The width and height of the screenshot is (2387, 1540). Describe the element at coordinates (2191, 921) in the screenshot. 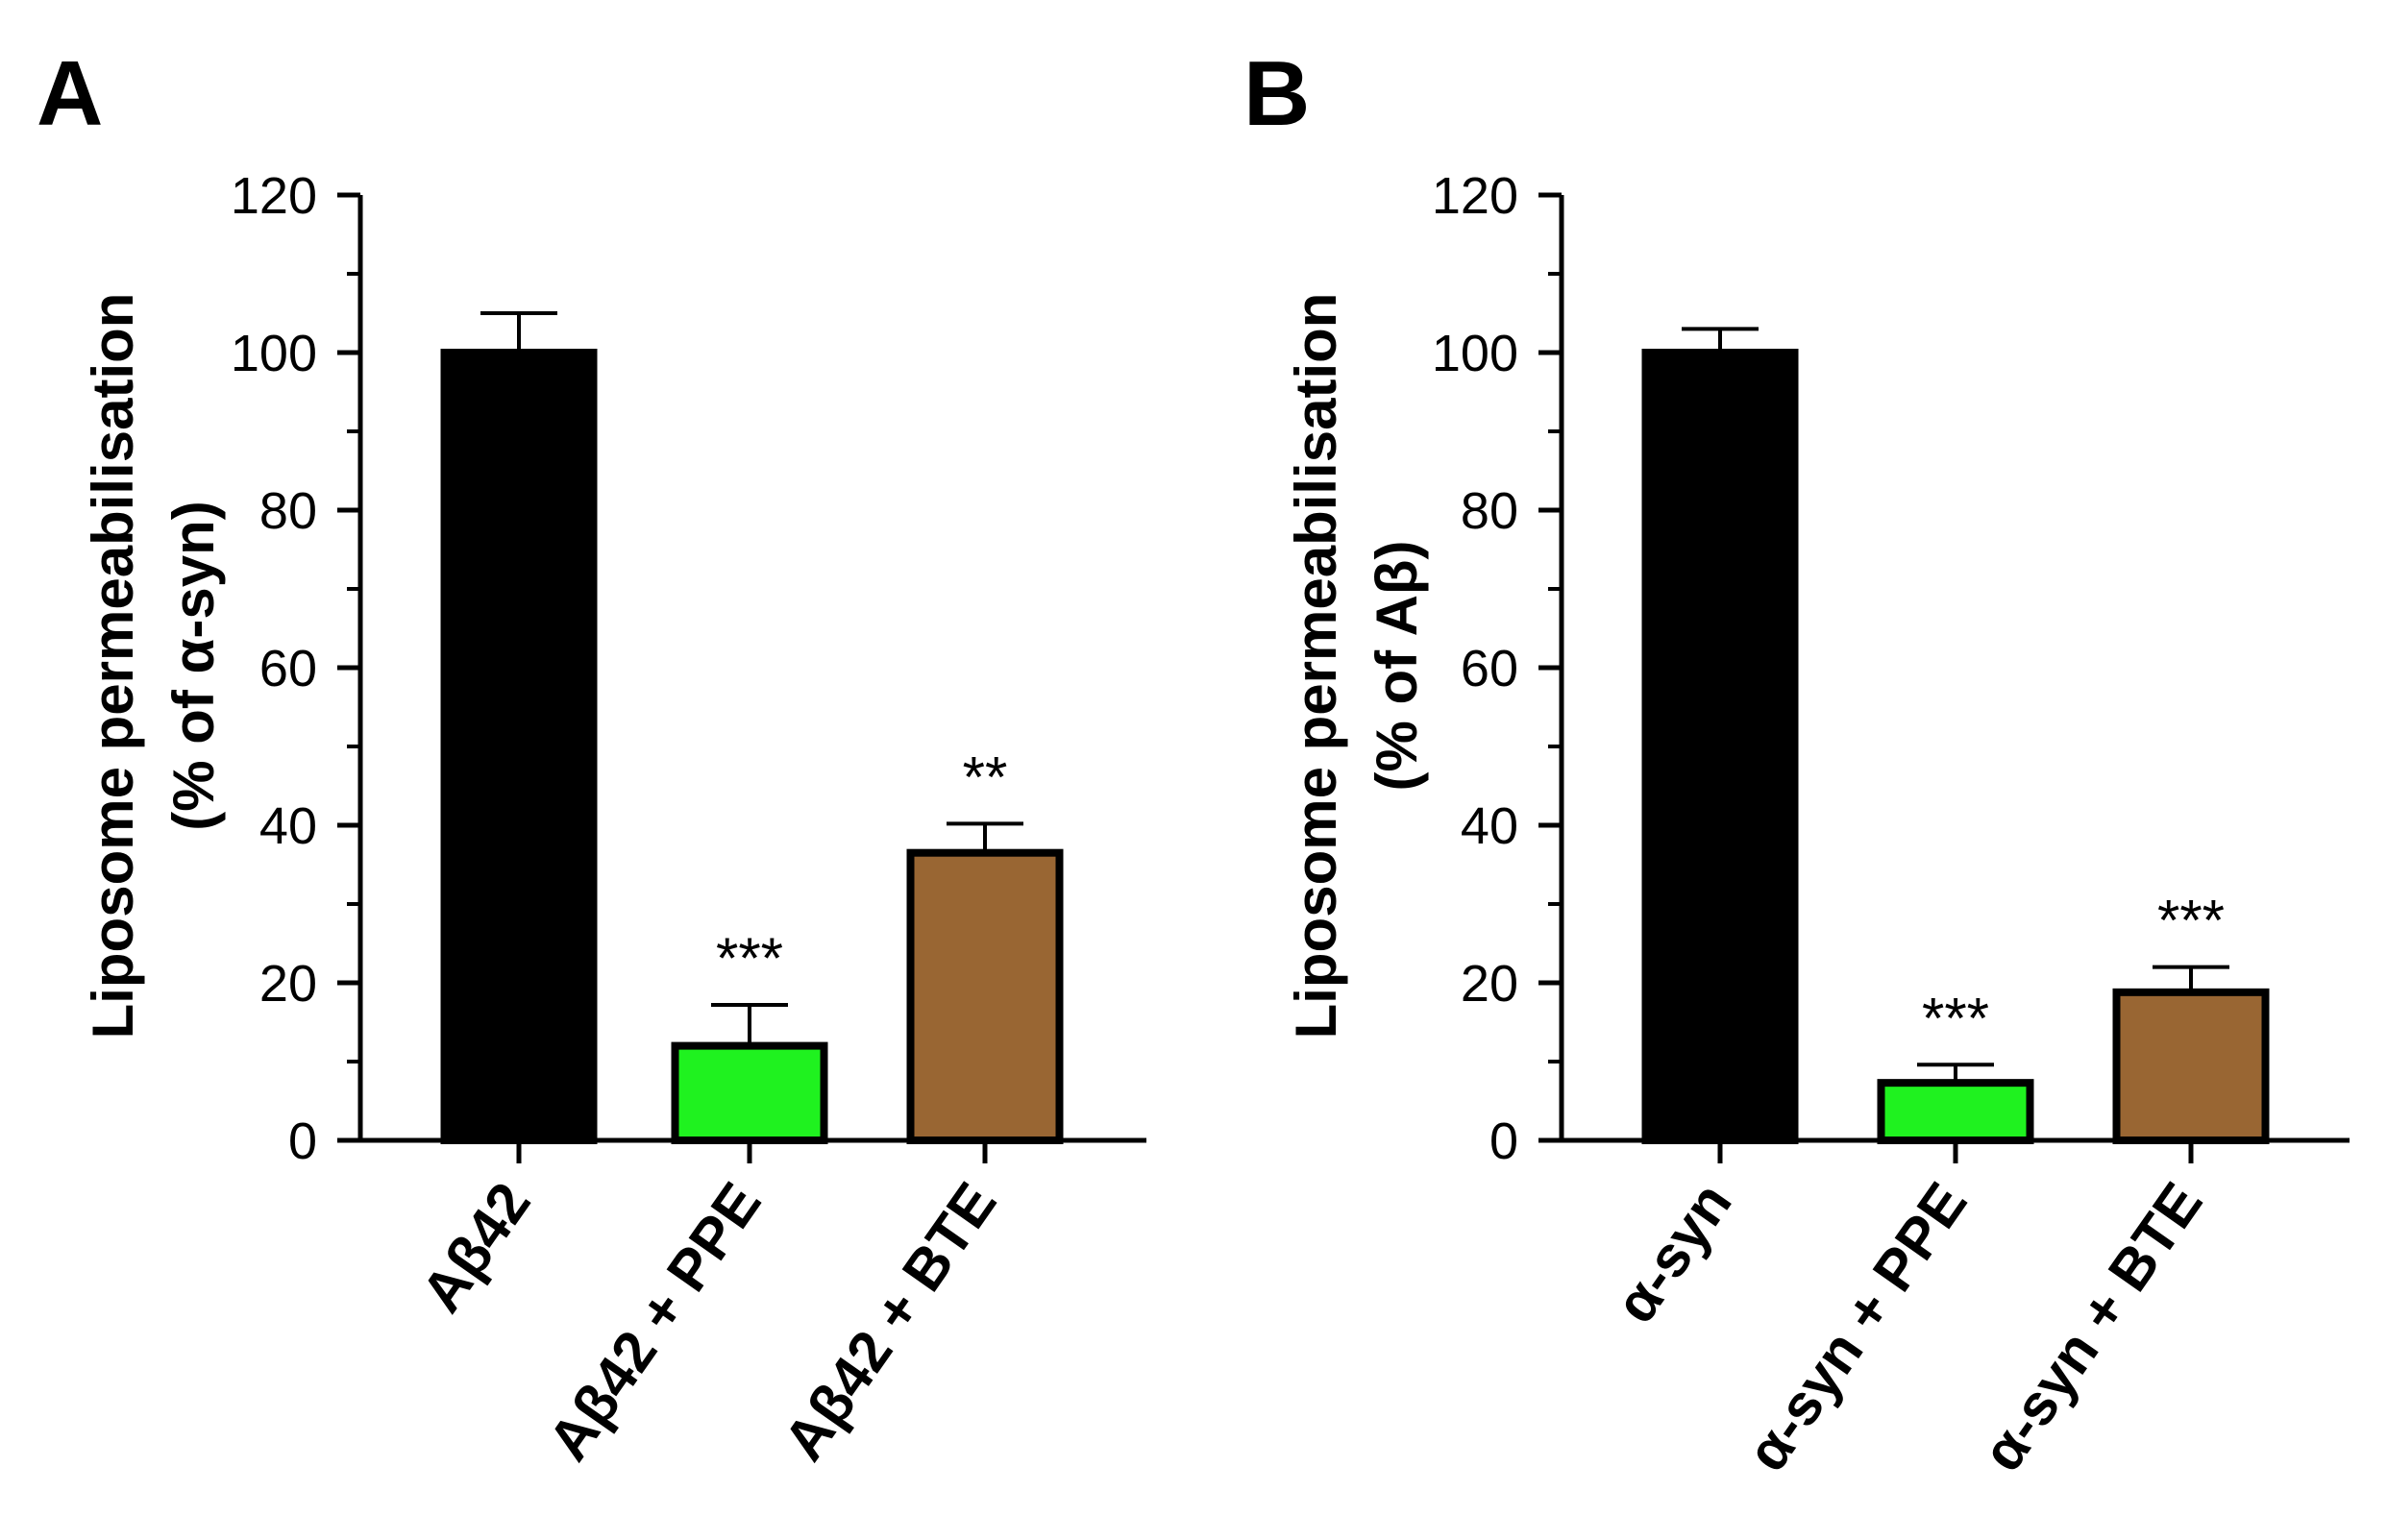

I see `significance-alpha-syn-plus-bte: ***` at that location.